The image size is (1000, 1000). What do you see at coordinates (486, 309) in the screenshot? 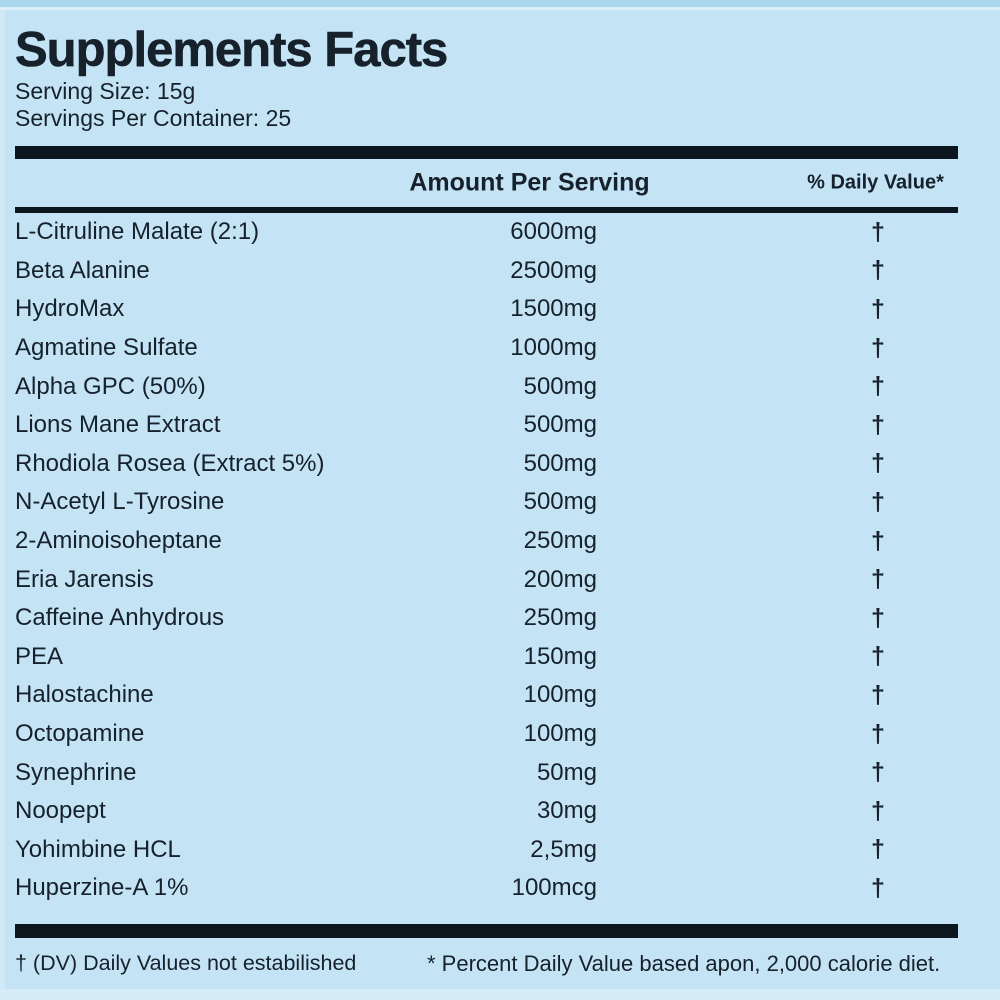
I see `table-row: HydroMax 1500mg †` at bounding box center [486, 309].